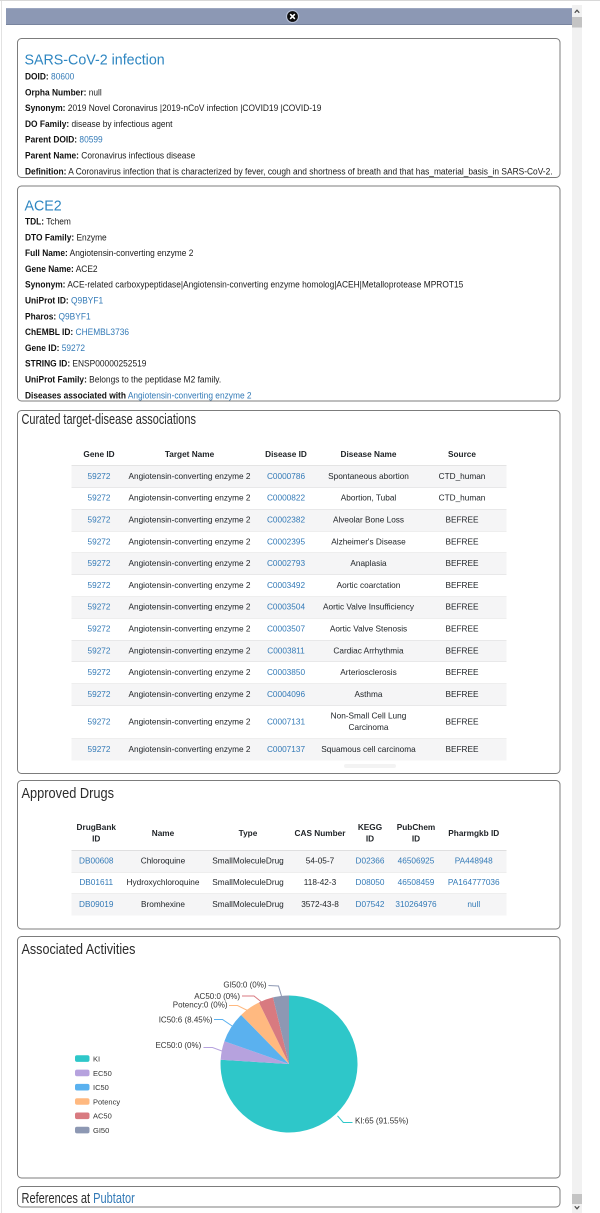 This screenshot has height=1213, width=600. What do you see at coordinates (217, 996) in the screenshot?
I see `svg-text: AC50:0 (0%)` at bounding box center [217, 996].